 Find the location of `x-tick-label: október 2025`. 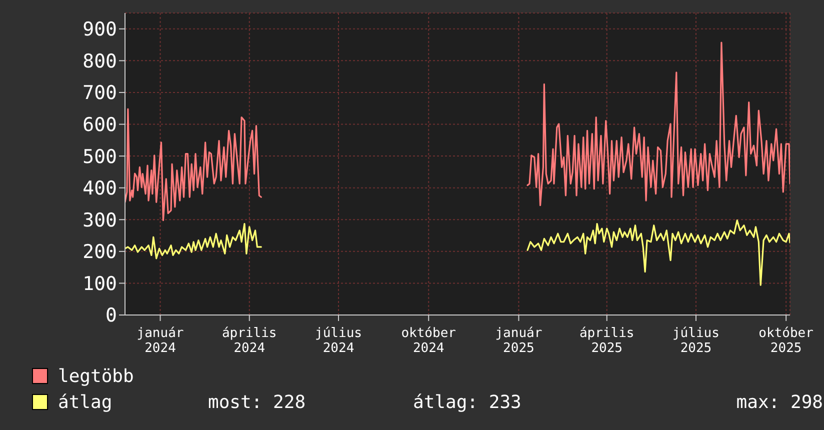

x-tick-label: október 2025 is located at coordinates (786, 341).